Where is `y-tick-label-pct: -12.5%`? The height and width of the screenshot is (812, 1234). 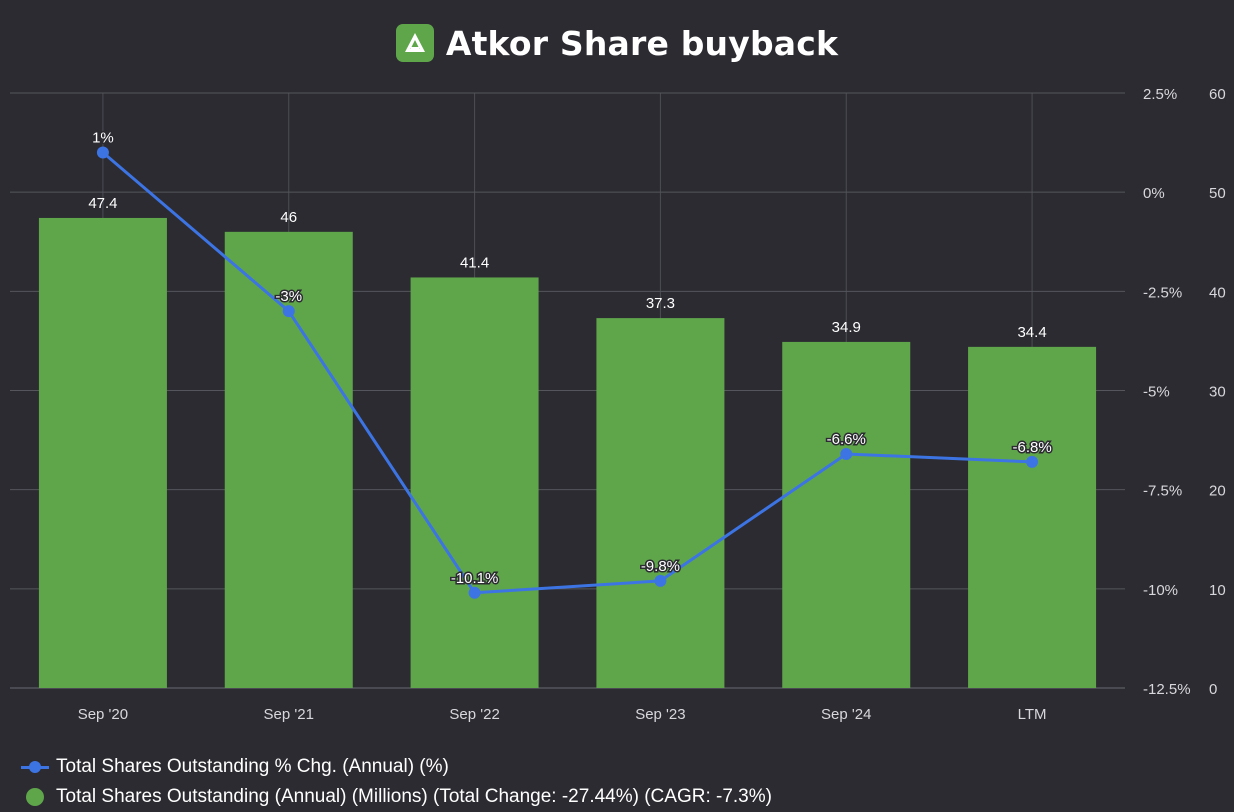
y-tick-label-pct: -12.5% is located at coordinates (1167, 689).